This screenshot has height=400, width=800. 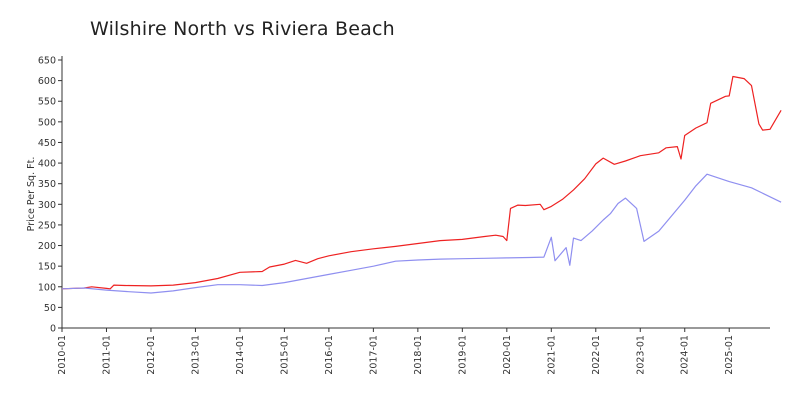 What do you see at coordinates (729, 355) in the screenshot?
I see `x-tick-label: 2025-01` at bounding box center [729, 355].